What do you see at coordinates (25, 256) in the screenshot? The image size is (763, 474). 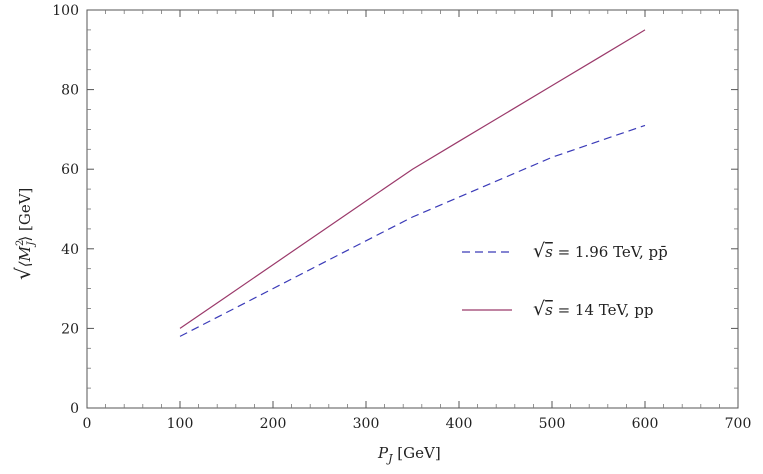 I see `y-axis-label-inner: ⟨M` at bounding box center [25, 256].